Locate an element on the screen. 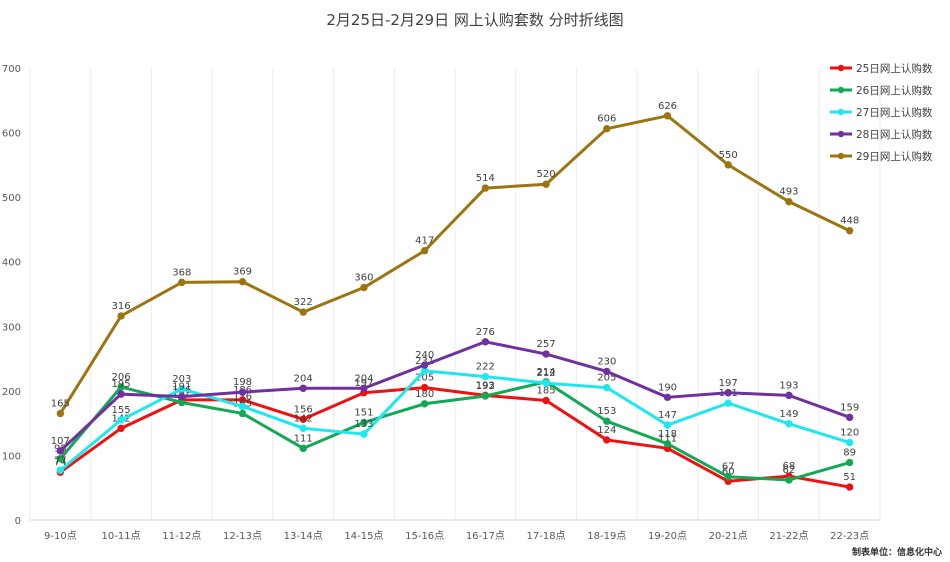 The height and width of the screenshot is (562, 950). data-label: 51 is located at coordinates (849, 477).